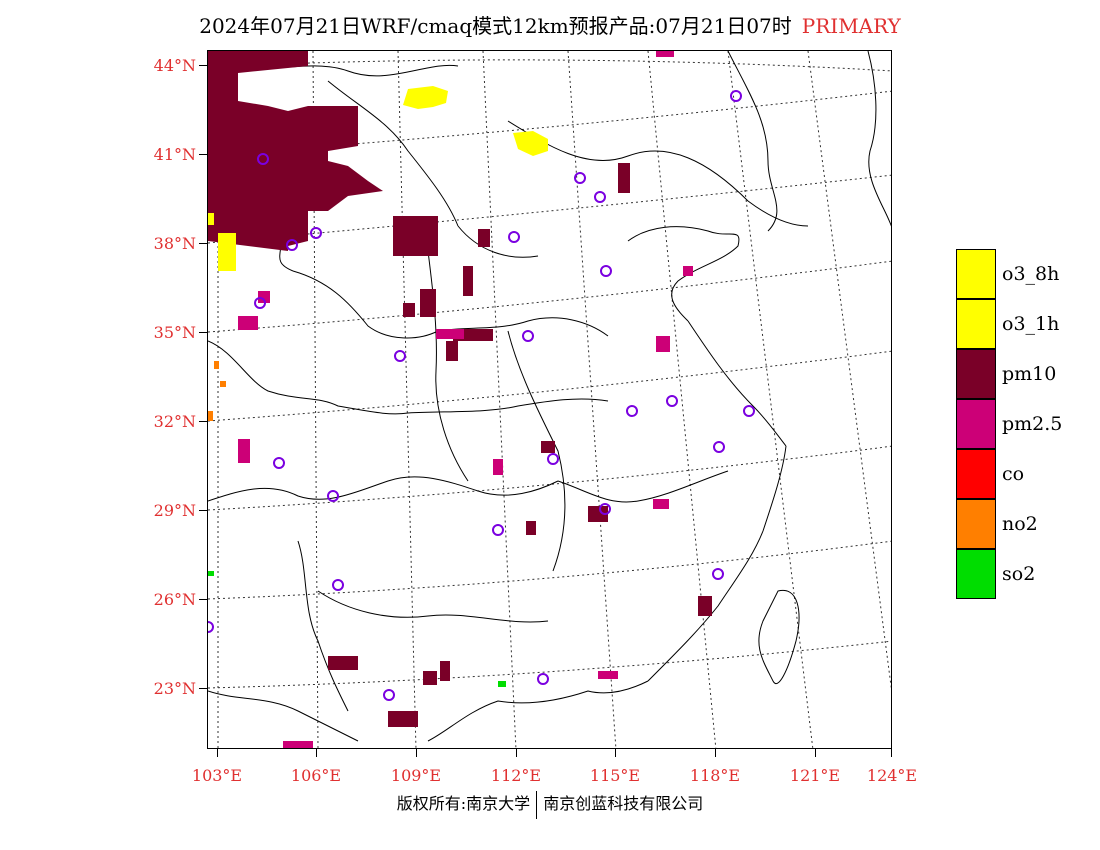 This screenshot has width=1100, height=850. I want to click on credit-separator, so click(537, 804).